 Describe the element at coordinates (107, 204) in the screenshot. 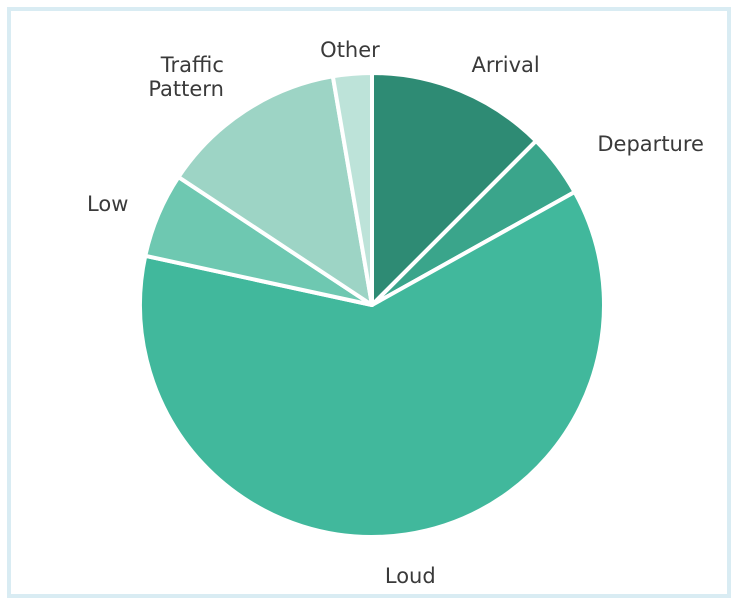

I see `pie-label-low: Low` at that location.